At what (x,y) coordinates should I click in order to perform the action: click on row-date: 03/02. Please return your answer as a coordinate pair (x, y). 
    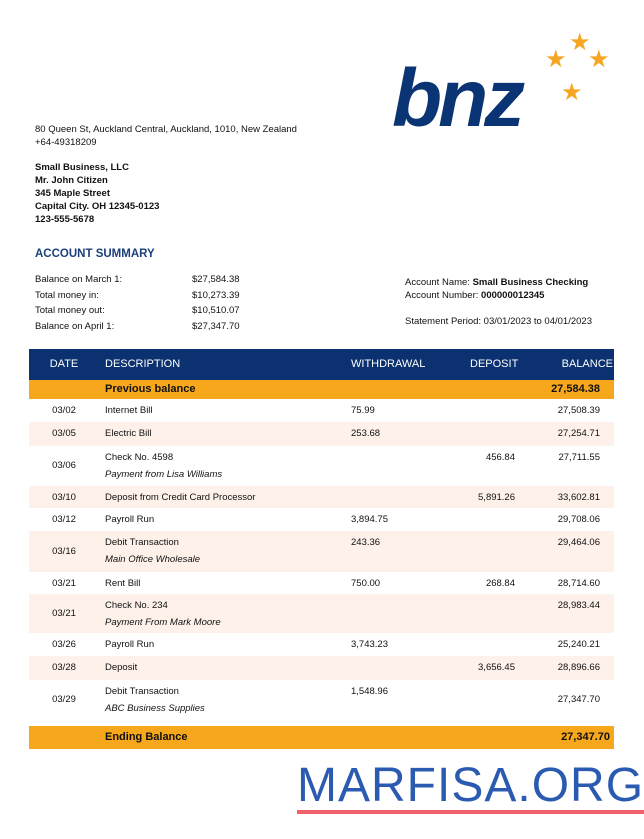
    Looking at the image, I should click on (64, 410).